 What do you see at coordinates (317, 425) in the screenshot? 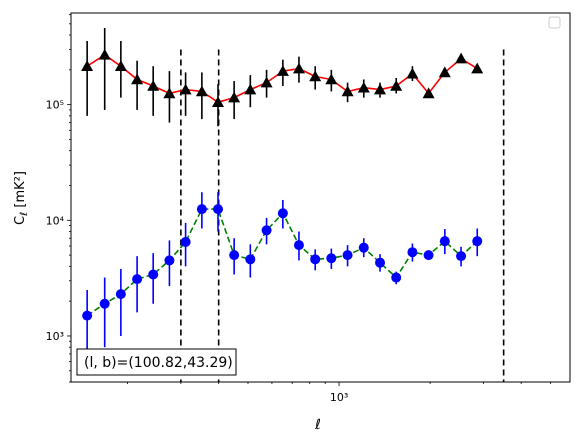
I see `x-axis-label: ℓ` at bounding box center [317, 425].